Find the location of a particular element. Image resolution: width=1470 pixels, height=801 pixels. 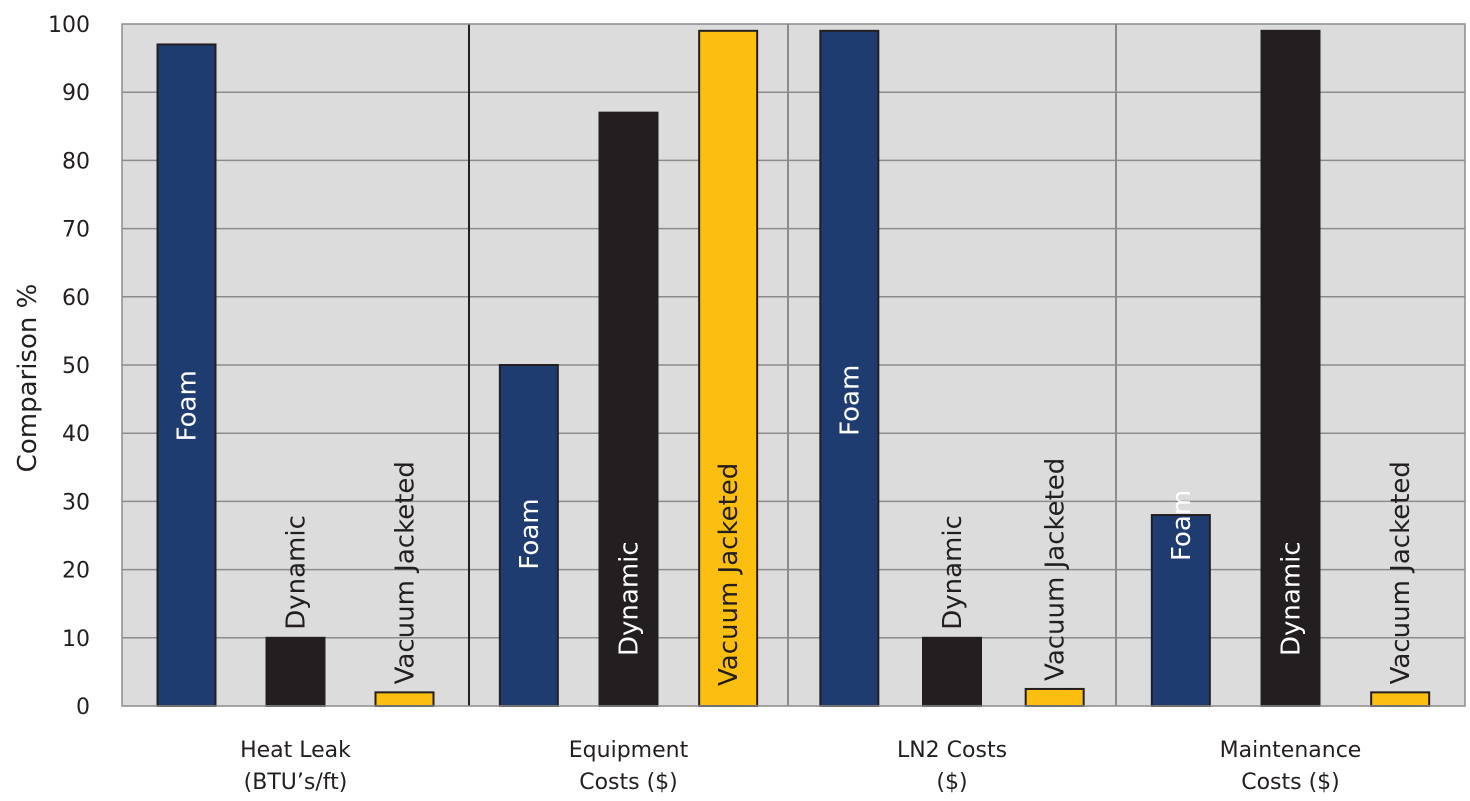

x-category-label: (BTU’s/ft) is located at coordinates (296, 782).